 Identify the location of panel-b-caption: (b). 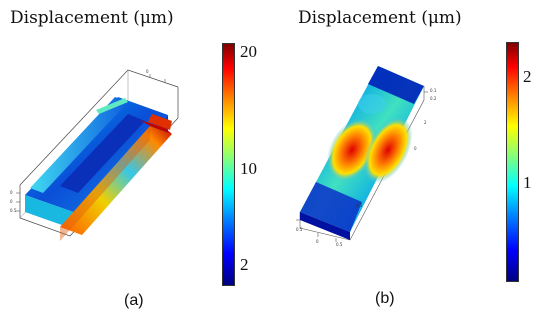
(385, 298).